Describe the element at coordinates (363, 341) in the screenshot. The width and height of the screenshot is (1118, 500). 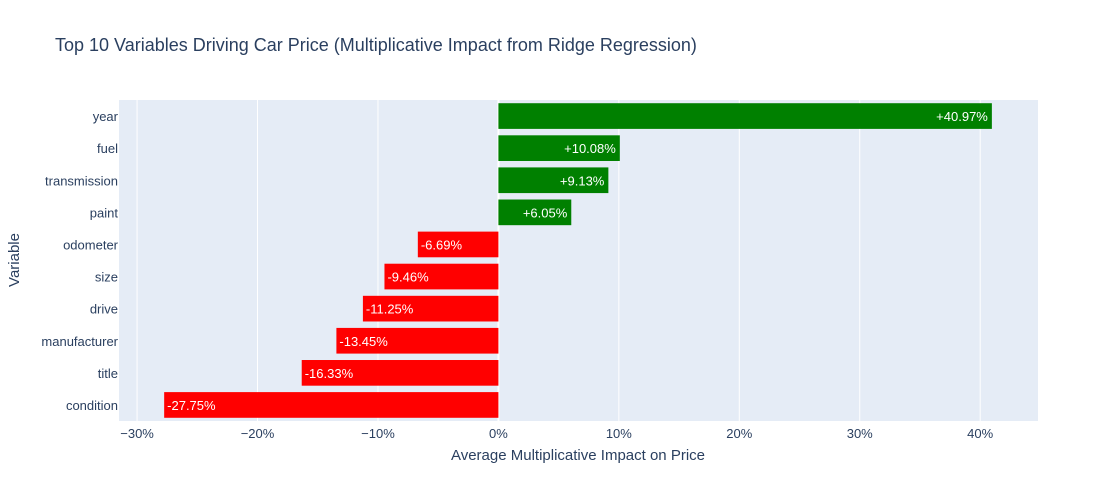
I see `bar-label-manufacturer: -13.45%` at that location.